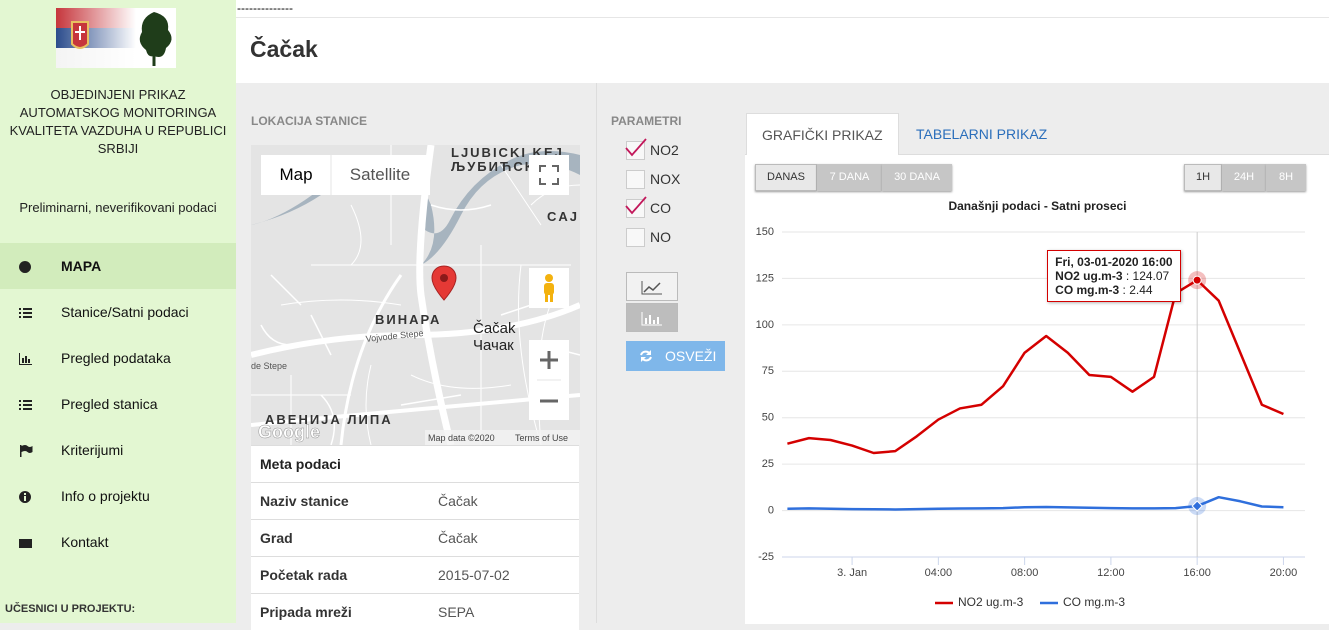  What do you see at coordinates (340, 575) in the screenshot?
I see `row-label: Početak rada` at bounding box center [340, 575].